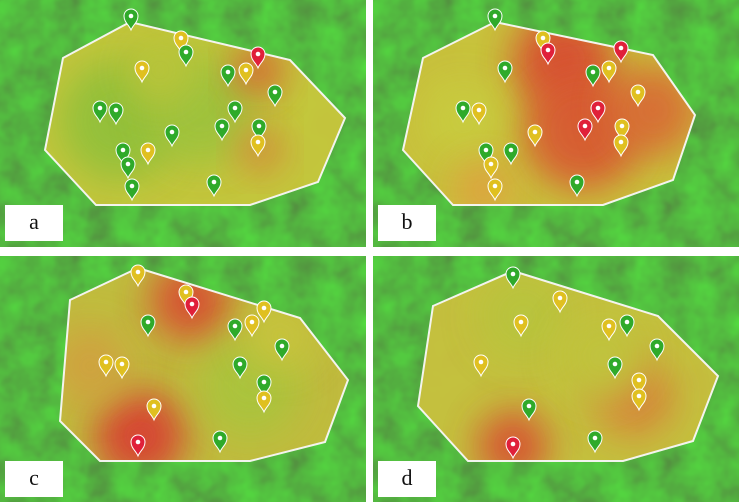 The height and width of the screenshot is (502, 740). I want to click on panel-label: a, so click(34, 221).